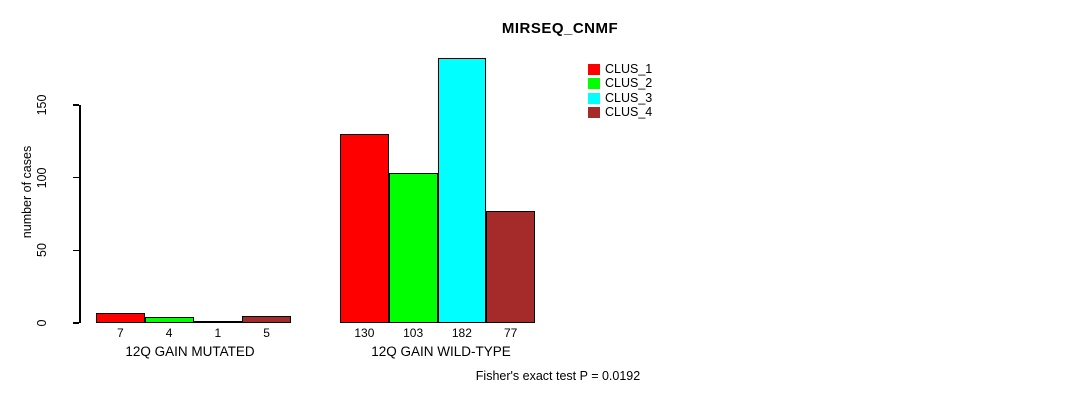  What do you see at coordinates (190, 351) in the screenshot?
I see `group-label-mutated: 12Q GAIN MUTATED` at bounding box center [190, 351].